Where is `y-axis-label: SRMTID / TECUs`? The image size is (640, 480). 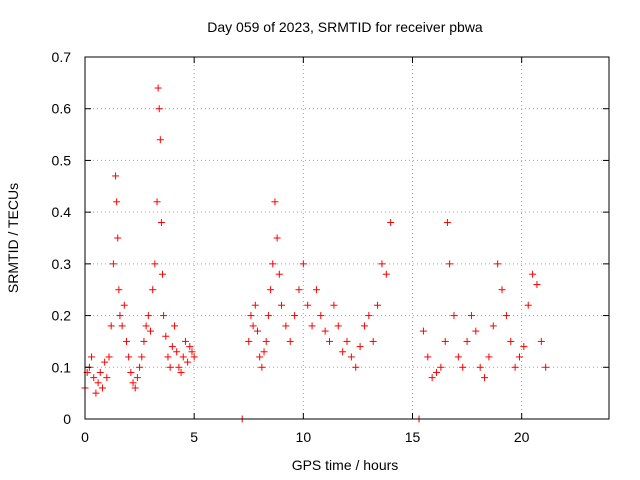
y-axis-label: SRMTID / TECUs is located at coordinates (13, 238).